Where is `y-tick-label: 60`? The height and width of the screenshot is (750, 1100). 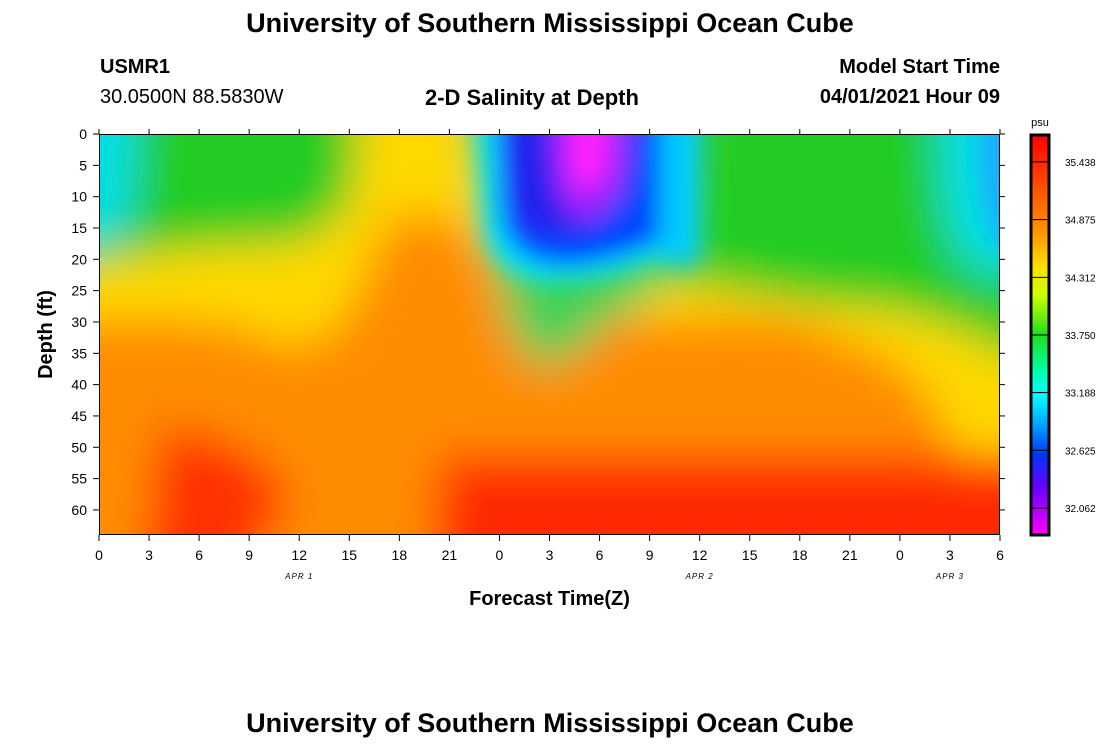 y-tick-label: 60 is located at coordinates (79, 510).